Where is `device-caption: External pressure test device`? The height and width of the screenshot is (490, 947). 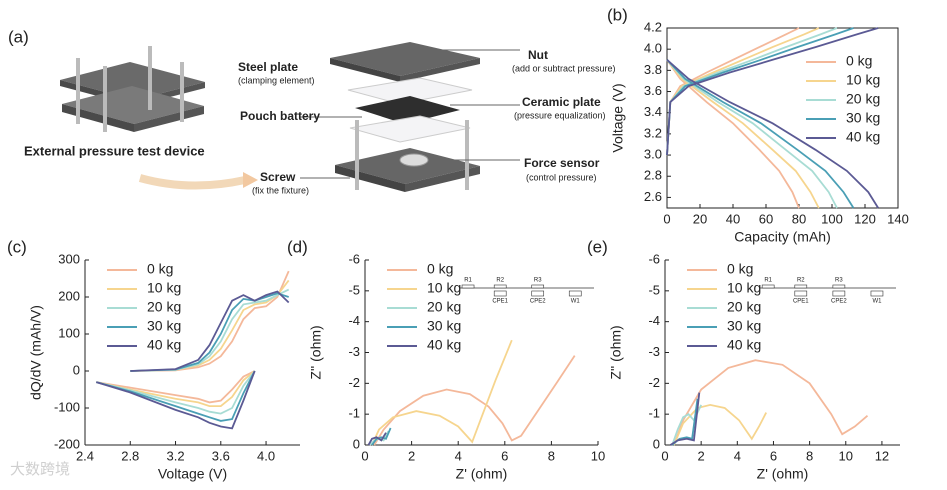
device-caption: External pressure test device is located at coordinates (114, 150).